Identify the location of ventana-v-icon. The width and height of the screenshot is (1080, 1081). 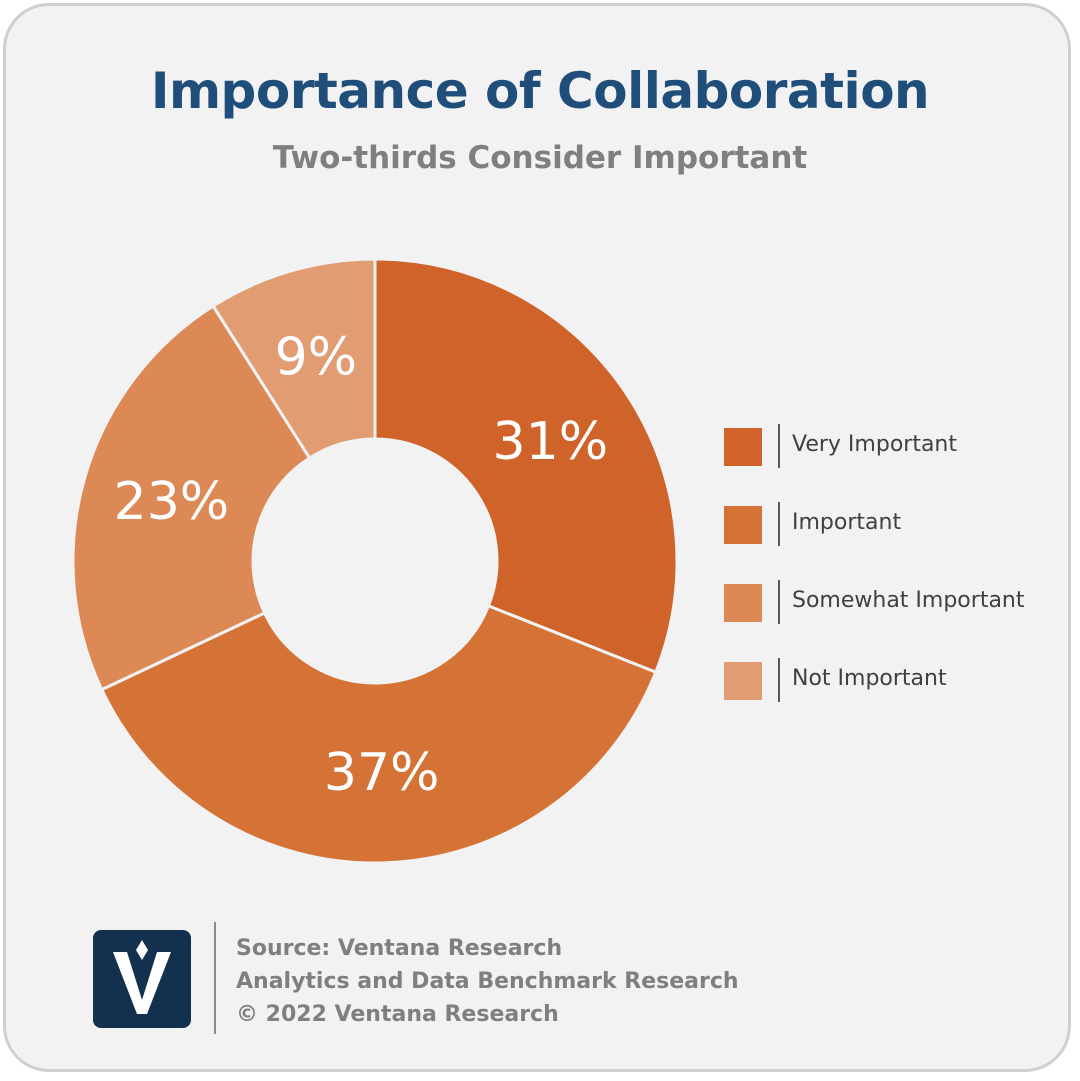
(142, 977).